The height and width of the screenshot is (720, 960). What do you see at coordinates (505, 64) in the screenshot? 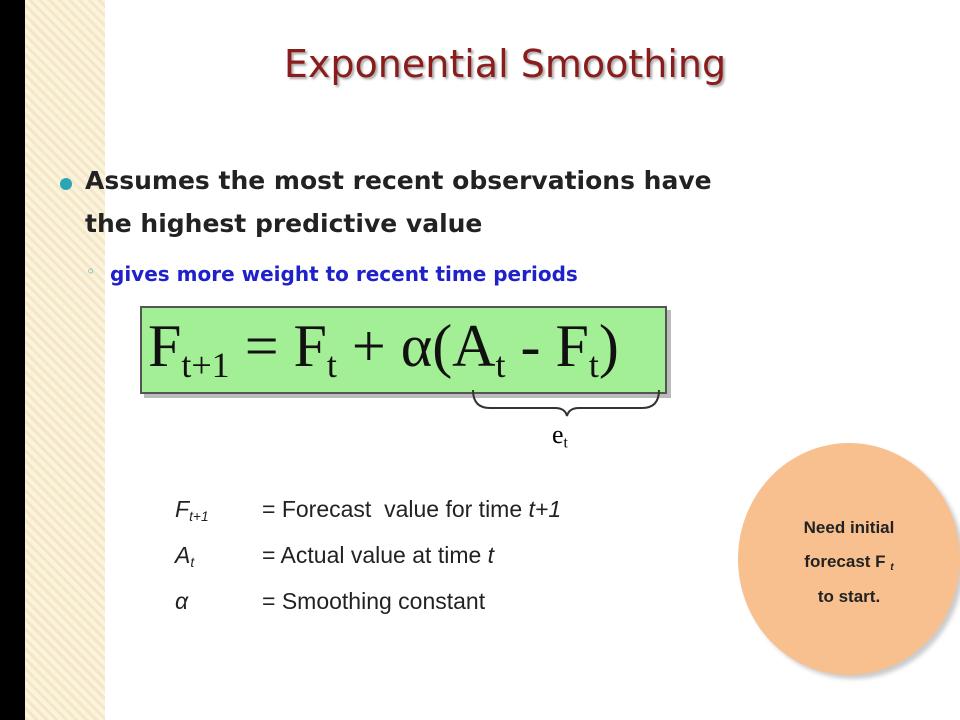
I see `slide-title: Exponential Smoothing` at bounding box center [505, 64].